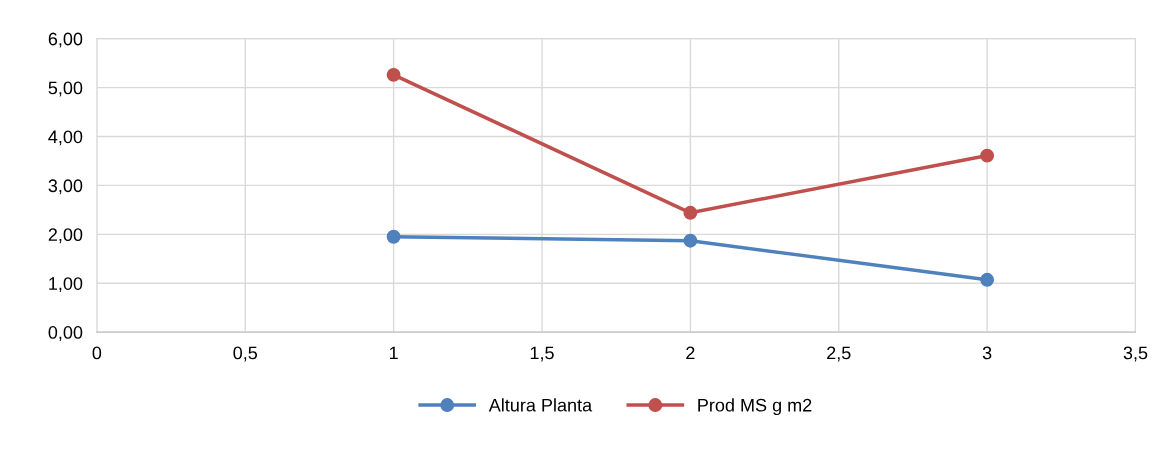 This screenshot has height=455, width=1167. I want to click on x-tick-label: 1,5, so click(542, 354).